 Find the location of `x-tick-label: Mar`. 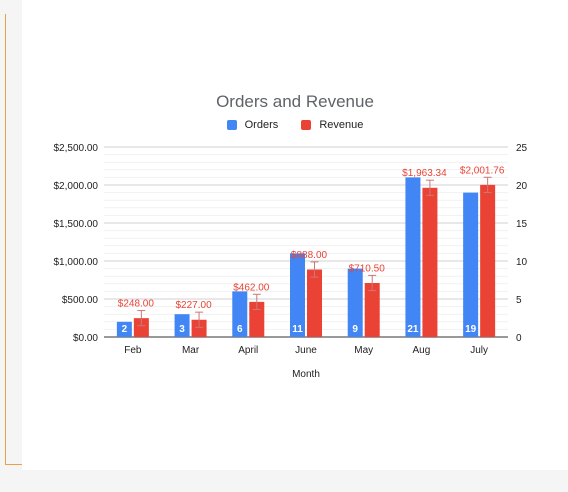

x-tick-label: Mar is located at coordinates (191, 350).